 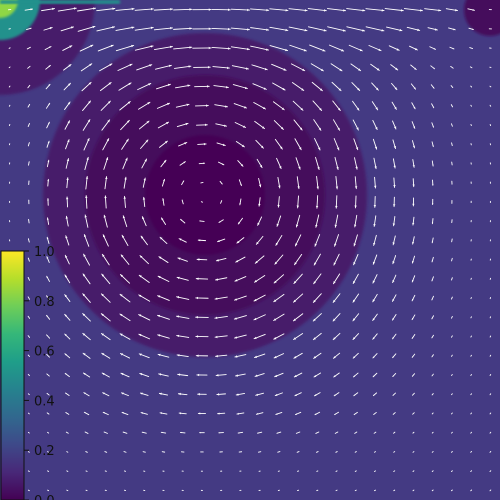 What do you see at coordinates (12, 375) in the screenshot?
I see `colorbar-gradient` at bounding box center [12, 375].